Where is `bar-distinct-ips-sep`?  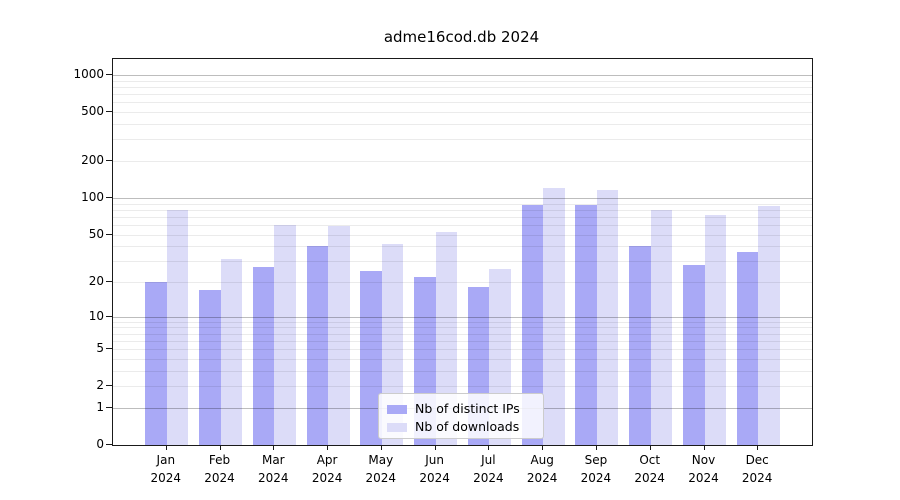
bar-distinct-ips-sep is located at coordinates (586, 324).